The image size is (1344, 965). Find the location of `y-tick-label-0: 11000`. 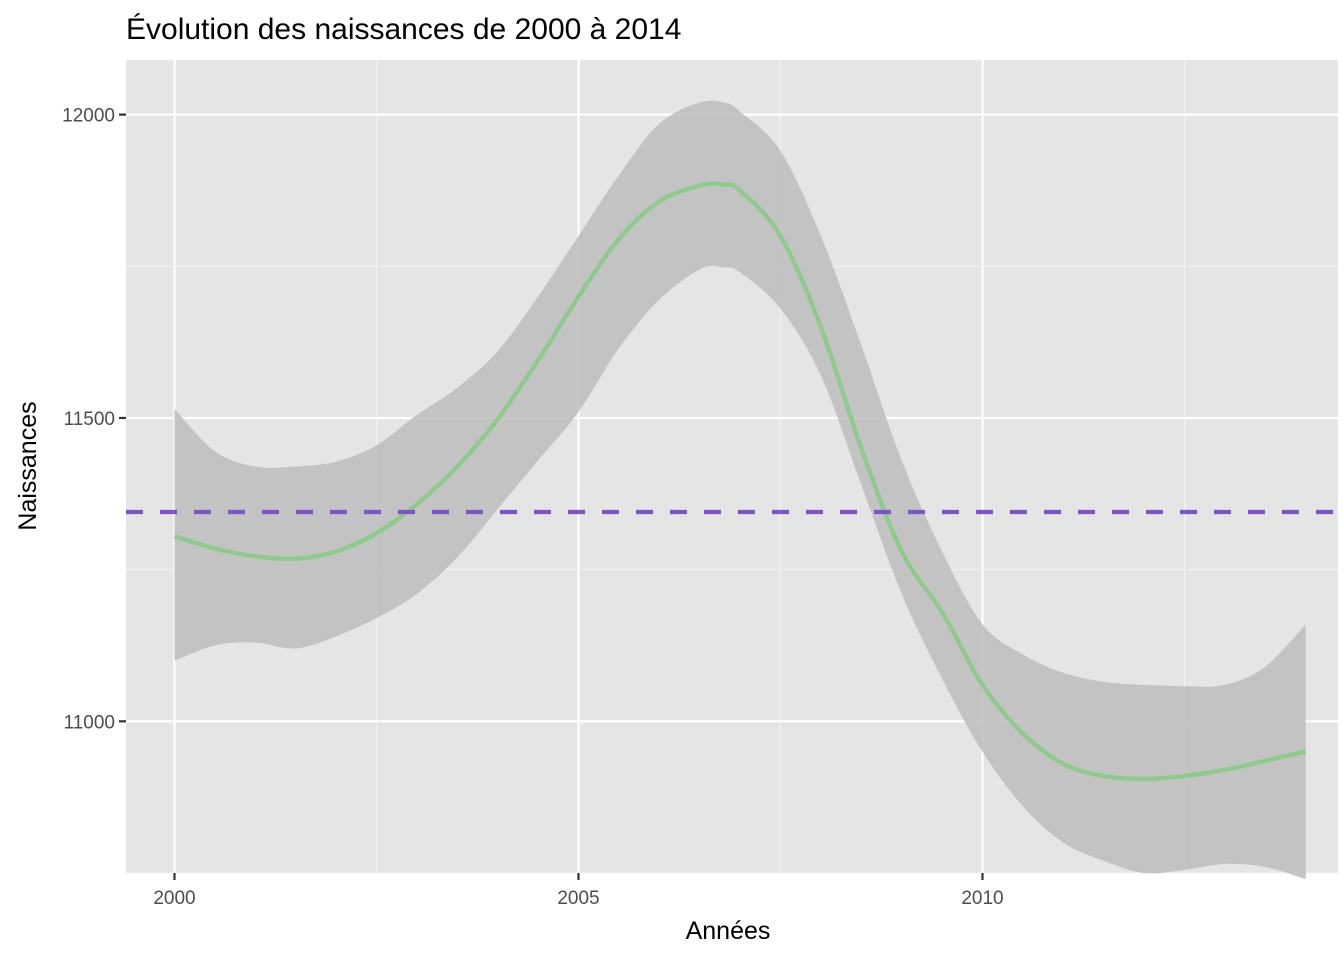

y-tick-label-0: 11000 is located at coordinates (89, 722).